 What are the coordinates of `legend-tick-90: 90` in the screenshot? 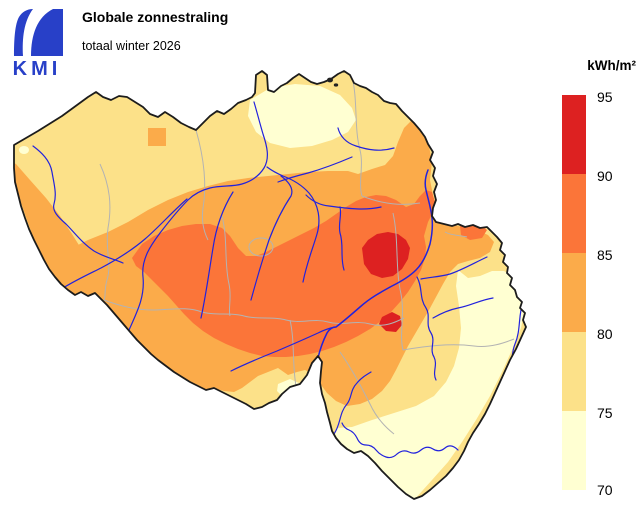 It's located at (605, 176).